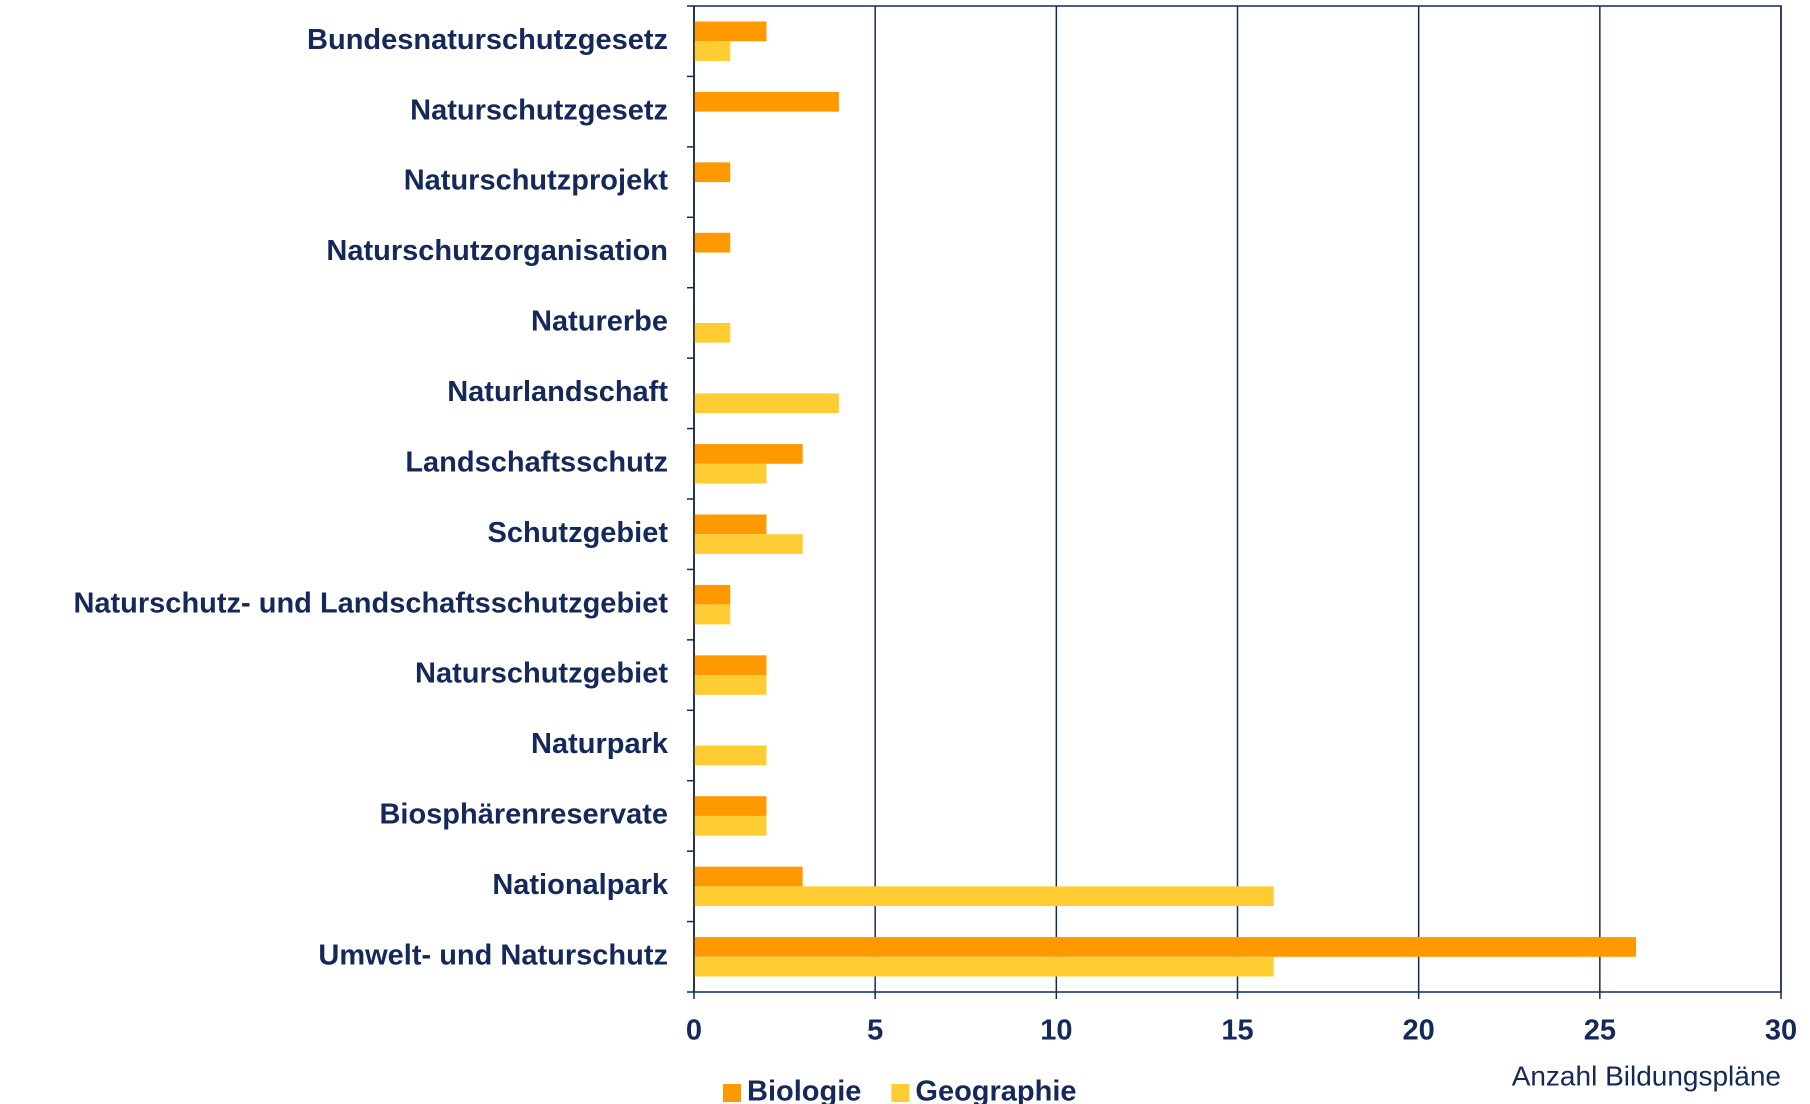 This screenshot has width=1810, height=1104. I want to click on y-tick-label: Landschaftsschutz, so click(536, 462).